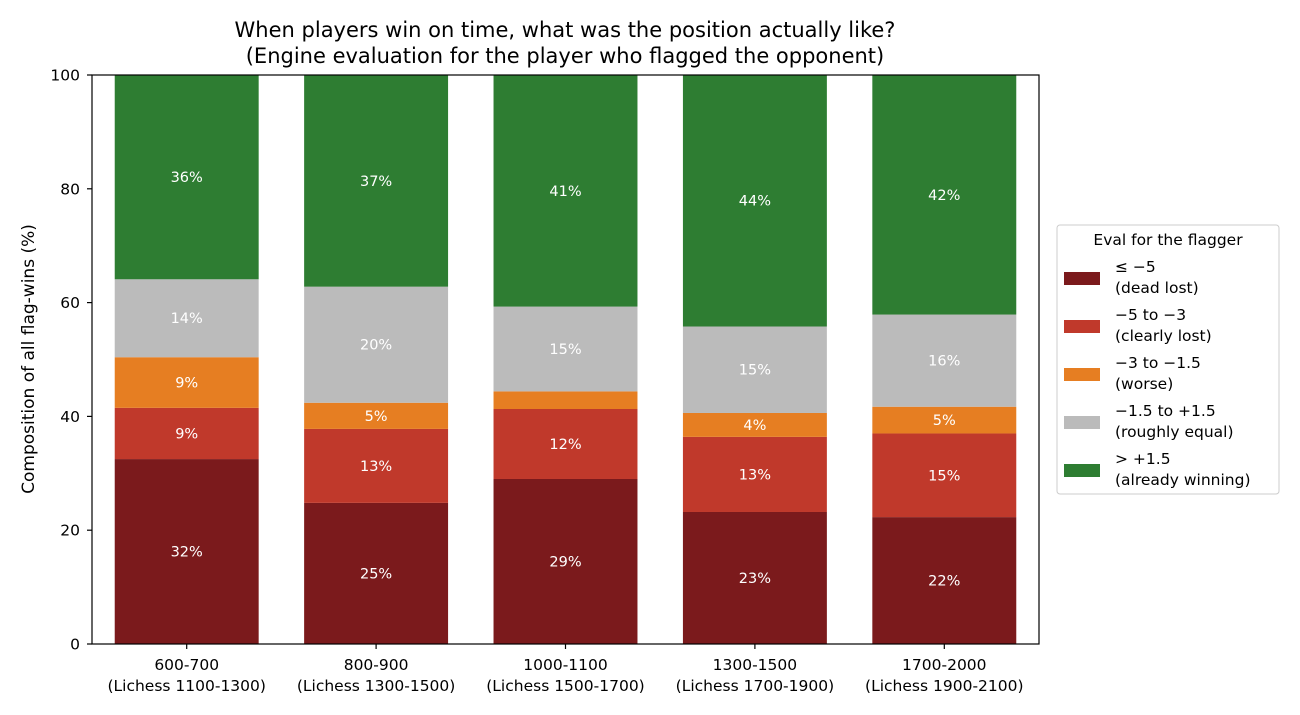  I want to click on x-tick-label: 1300-1500, so click(755, 665).